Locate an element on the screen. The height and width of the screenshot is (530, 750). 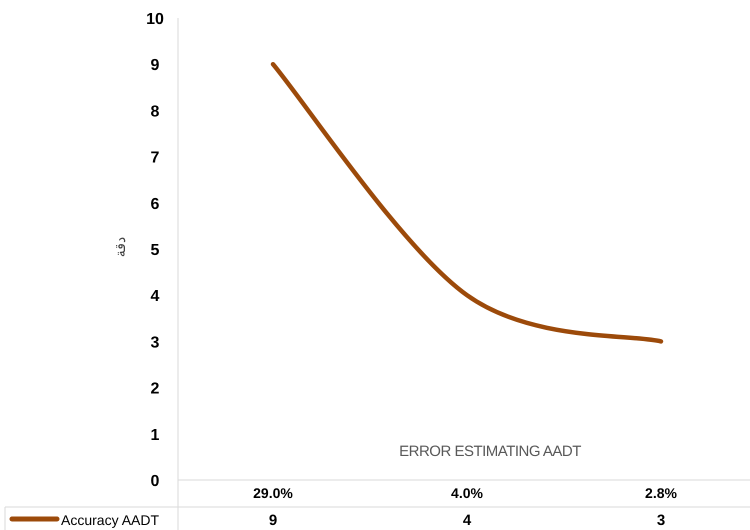
y-tick-label: 4 is located at coordinates (155, 297).